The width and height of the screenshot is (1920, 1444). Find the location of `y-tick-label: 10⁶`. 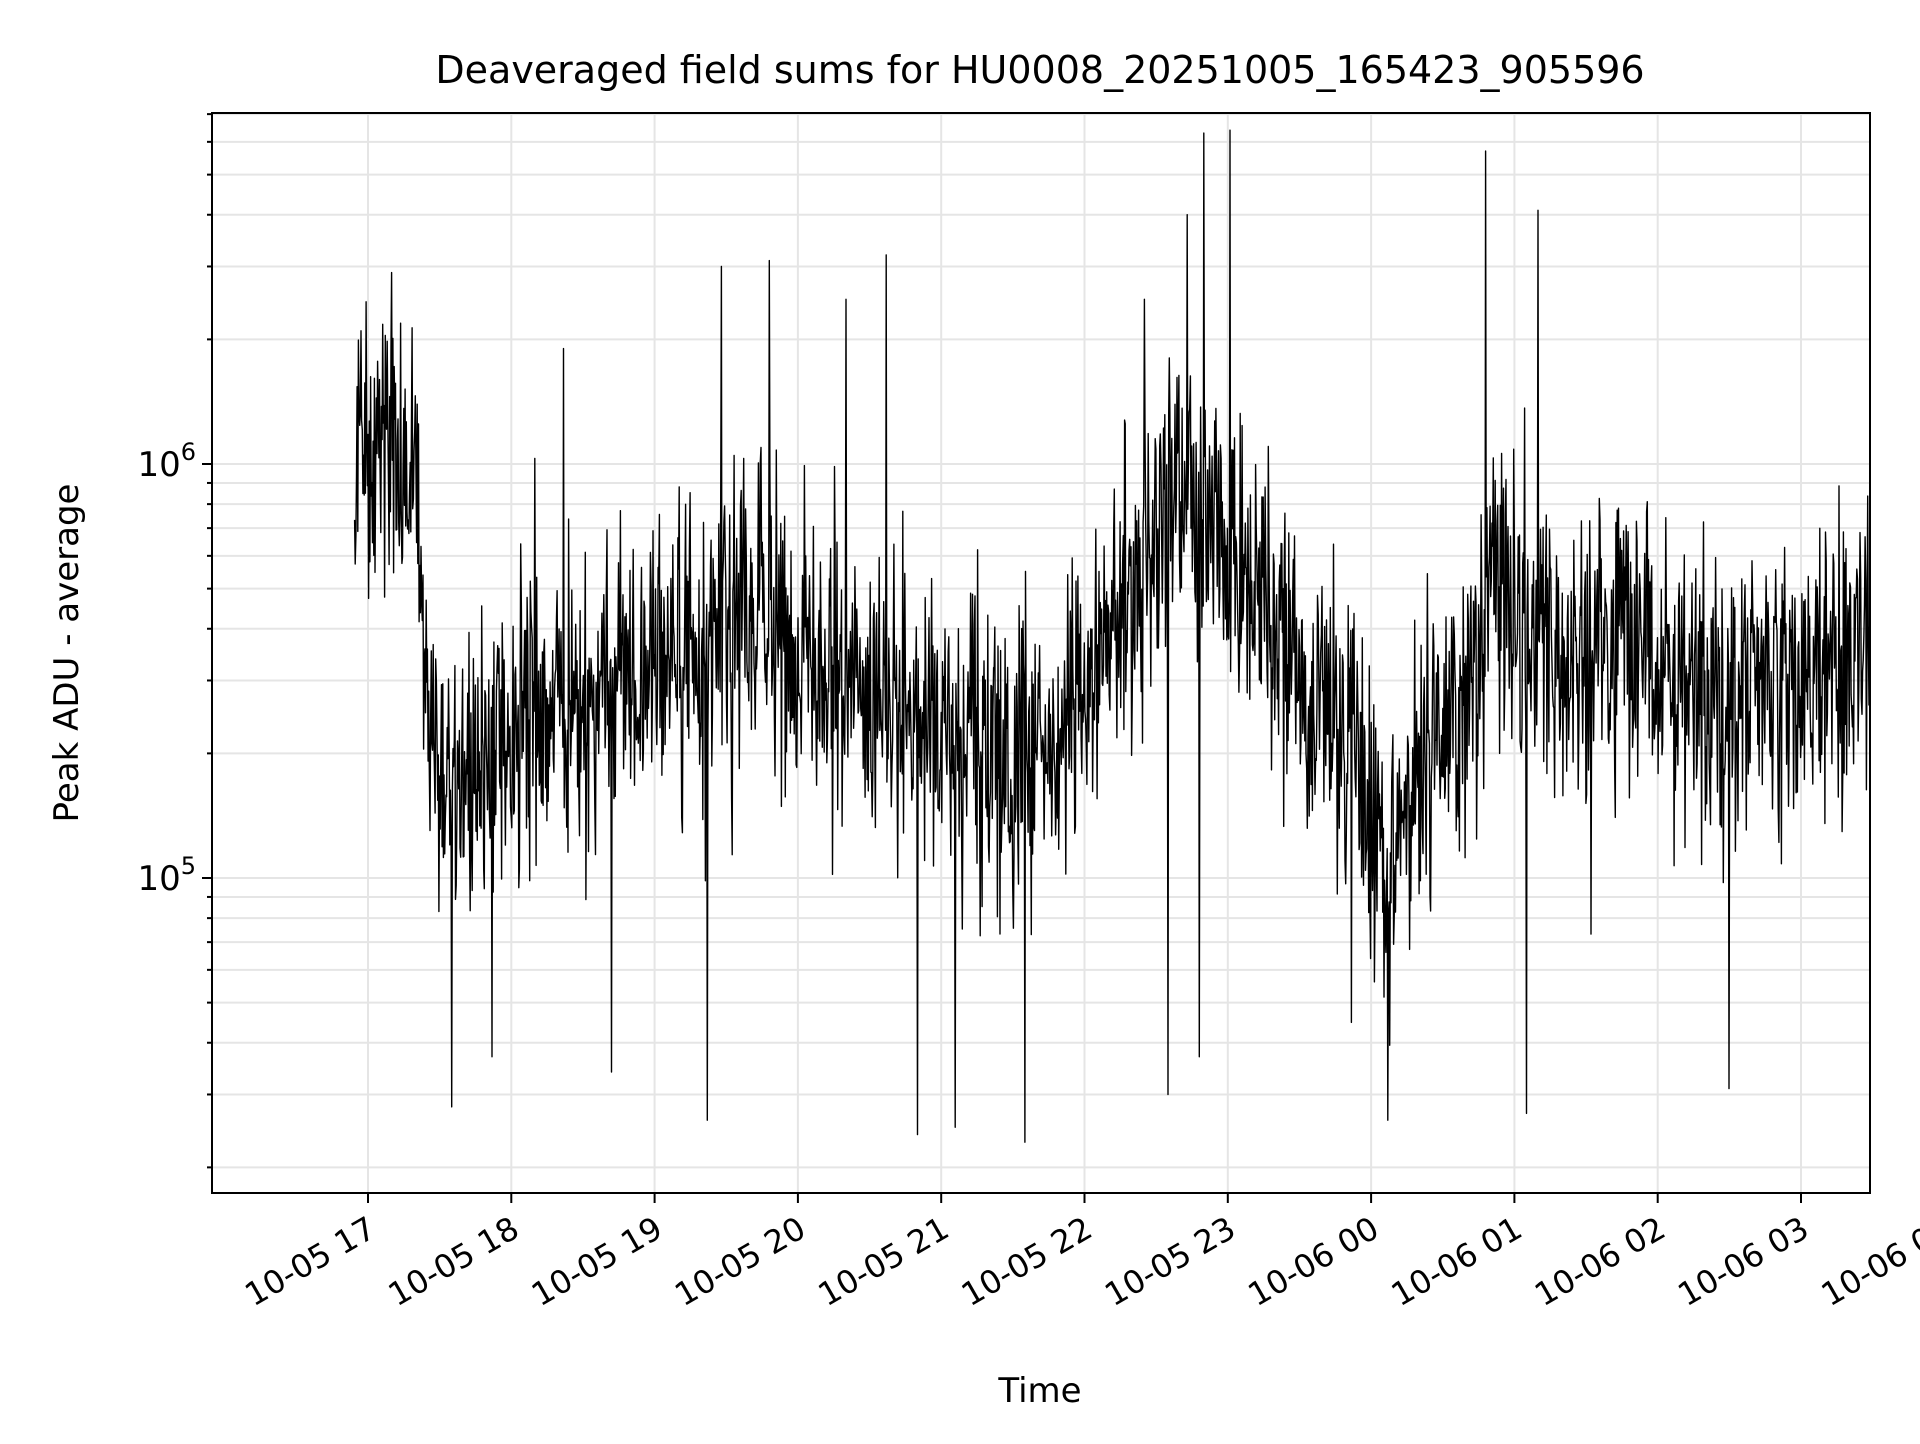

y-tick-label: 10⁶ is located at coordinates (166, 461).